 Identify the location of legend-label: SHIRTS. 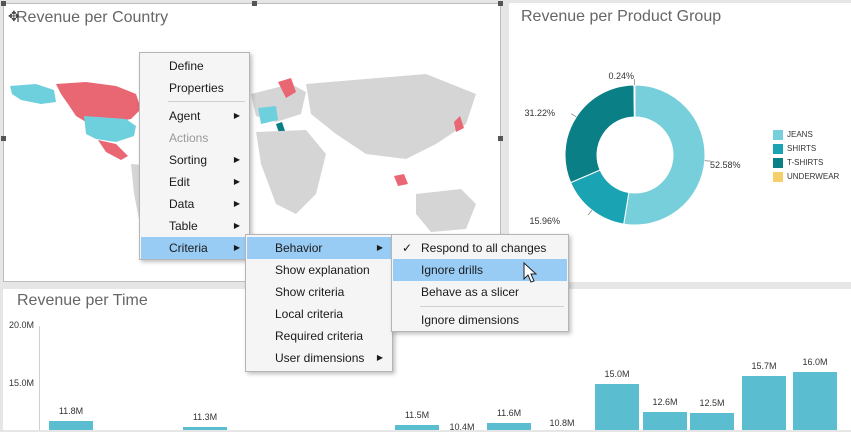
(801, 148).